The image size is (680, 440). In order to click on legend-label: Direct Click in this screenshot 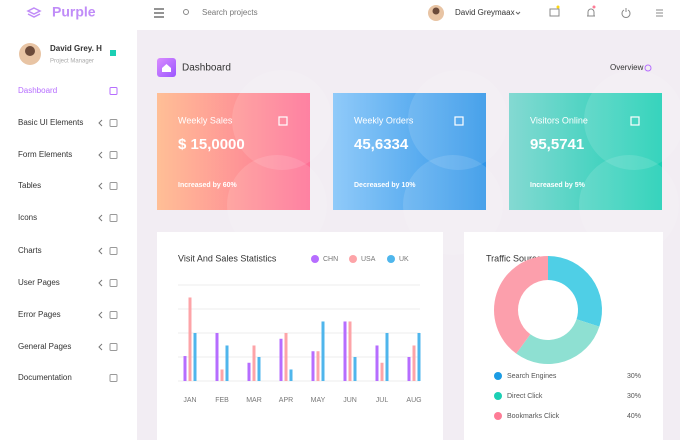, I will do `click(525, 396)`.